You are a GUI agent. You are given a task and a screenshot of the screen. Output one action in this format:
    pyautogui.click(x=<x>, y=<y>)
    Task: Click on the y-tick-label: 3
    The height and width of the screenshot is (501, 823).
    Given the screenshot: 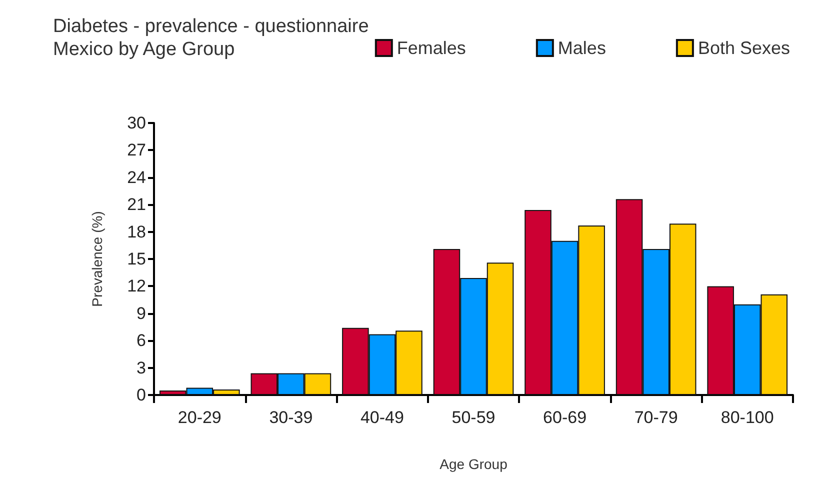 What is the action you would take?
    pyautogui.click(x=141, y=368)
    